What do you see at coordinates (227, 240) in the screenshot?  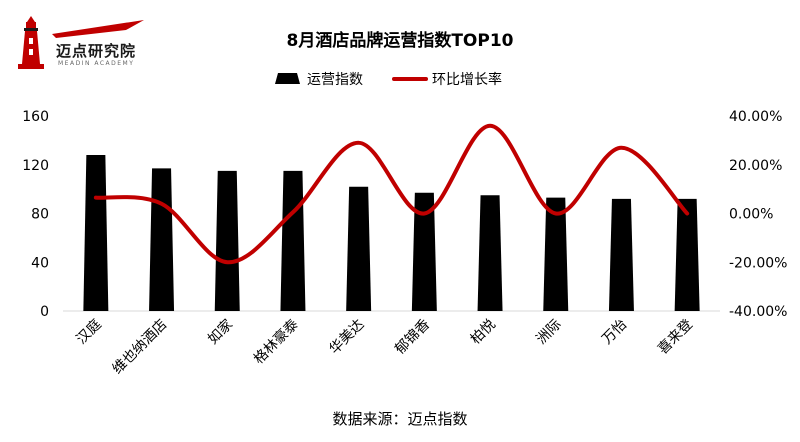 I see `bar-如家` at bounding box center [227, 240].